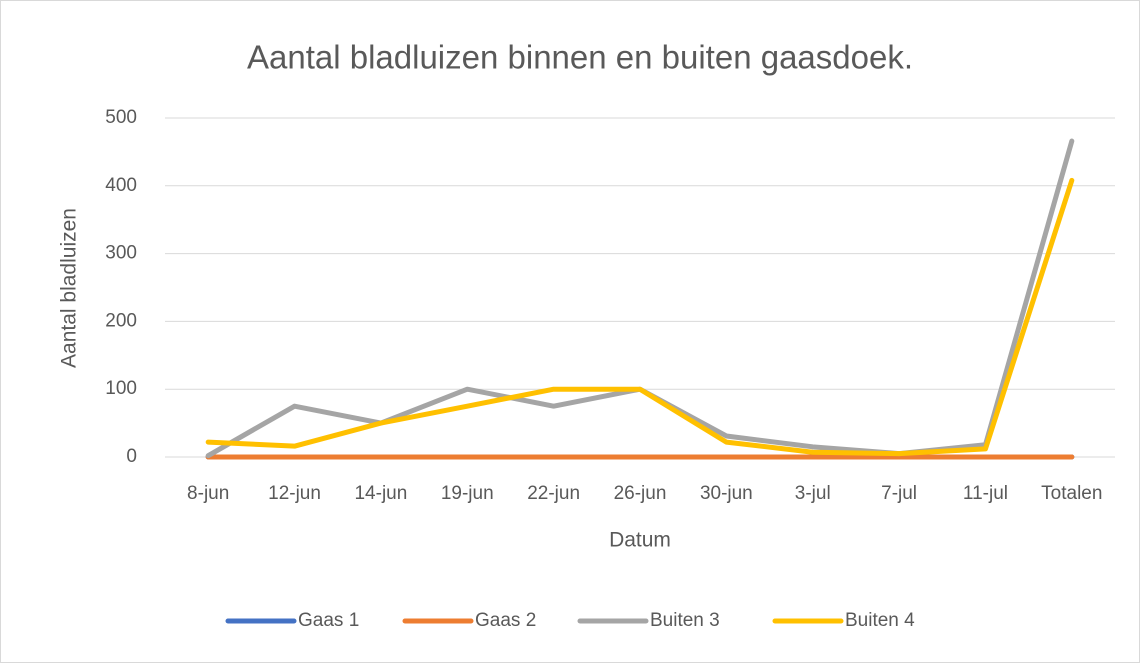 The height and width of the screenshot is (663, 1140). What do you see at coordinates (69, 288) in the screenshot?
I see `y-axis-label: Aantal bladluizen` at bounding box center [69, 288].